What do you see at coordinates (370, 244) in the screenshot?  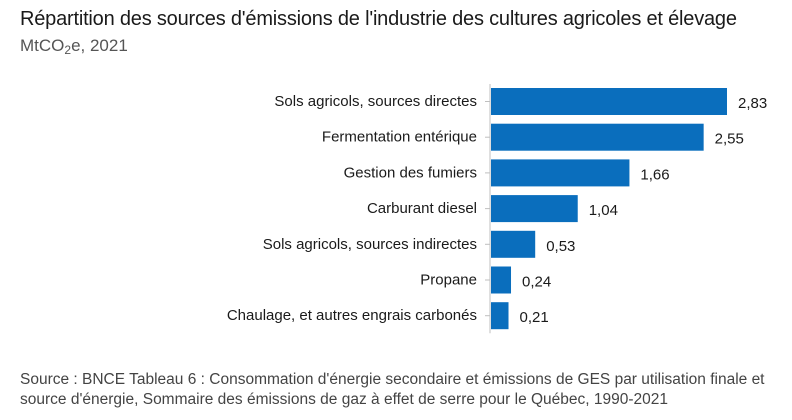 I see `category-label: Sols agricols, sources indirectes` at bounding box center [370, 244].